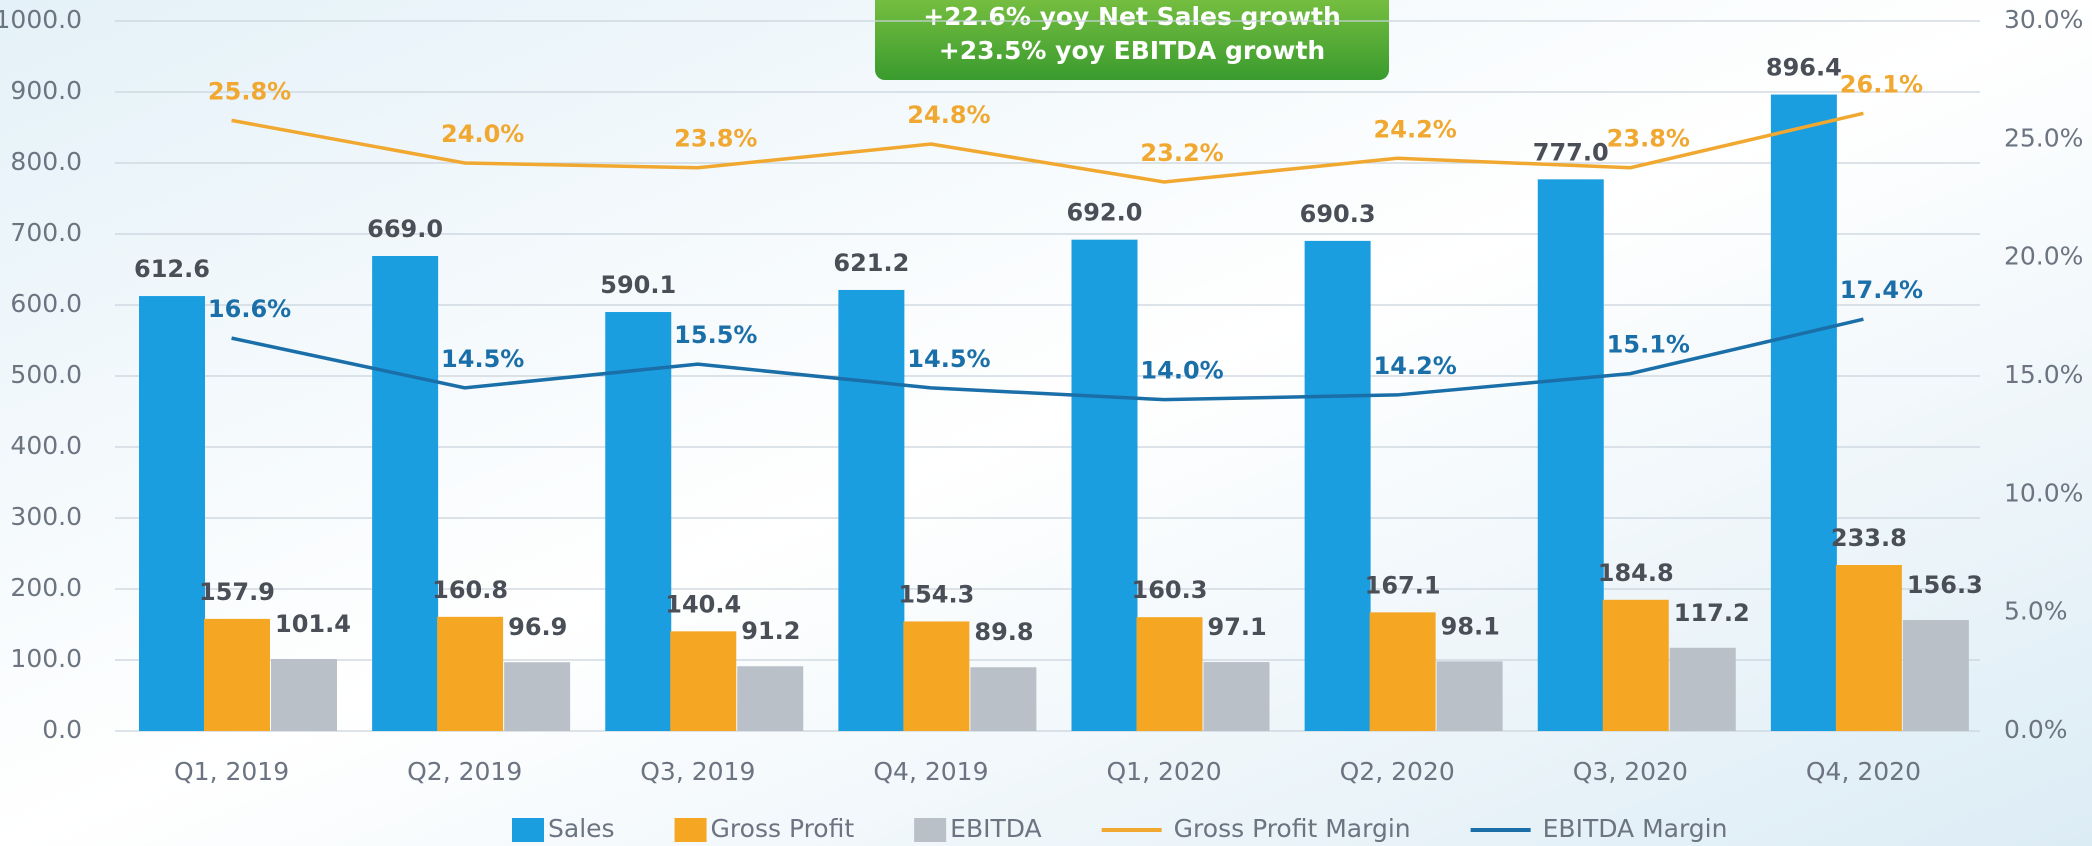 The width and height of the screenshot is (2092, 846). Describe the element at coordinates (1237, 627) in the screenshot. I see `data-label: 97.1` at that location.